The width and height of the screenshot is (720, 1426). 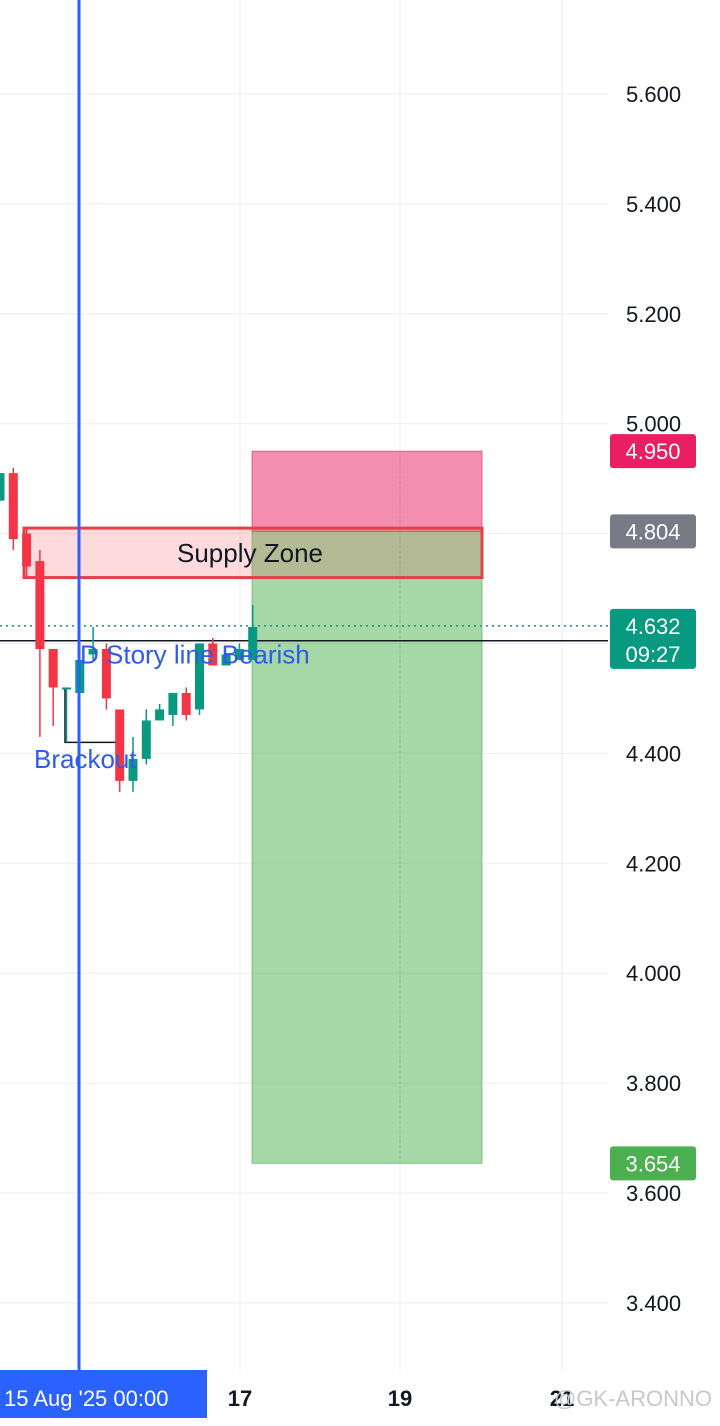 I want to click on price-tick-label: 3.600, so click(x=653, y=1193).